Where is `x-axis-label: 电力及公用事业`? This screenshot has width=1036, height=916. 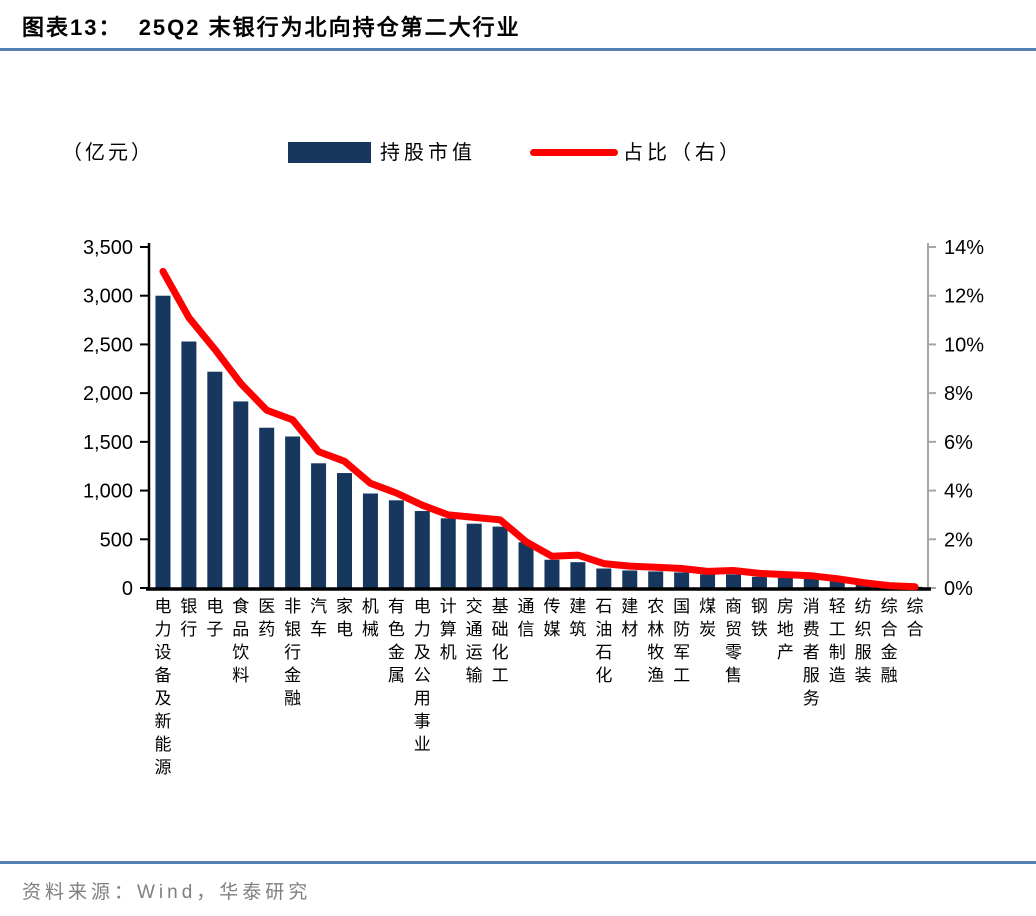
x-axis-label: 电力及公用事业 is located at coordinates (422, 675).